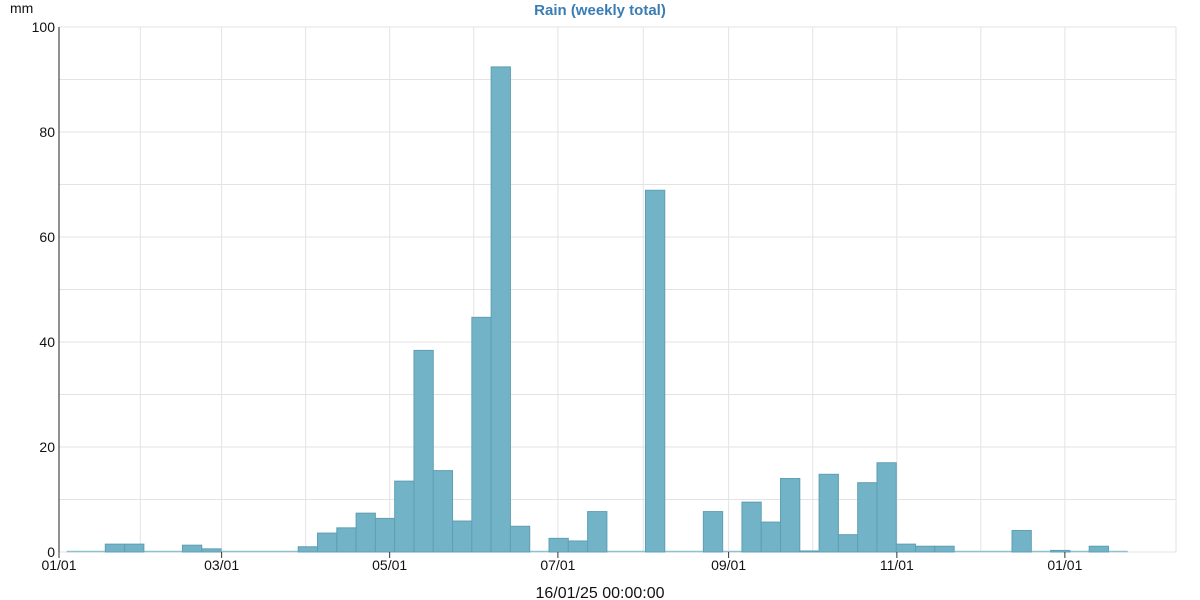 The image size is (1200, 600). I want to click on x-tick-label: 11/01, so click(897, 565).